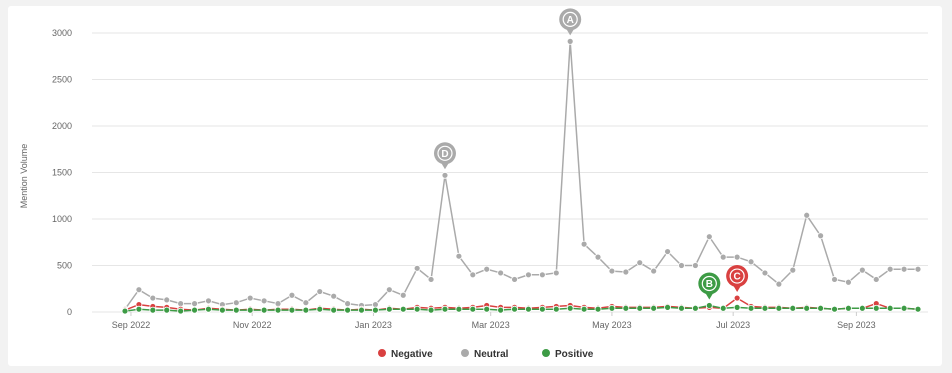 The image size is (952, 373). Describe the element at coordinates (568, 354) in the screenshot. I see `legend-item-positive: Positive` at that location.